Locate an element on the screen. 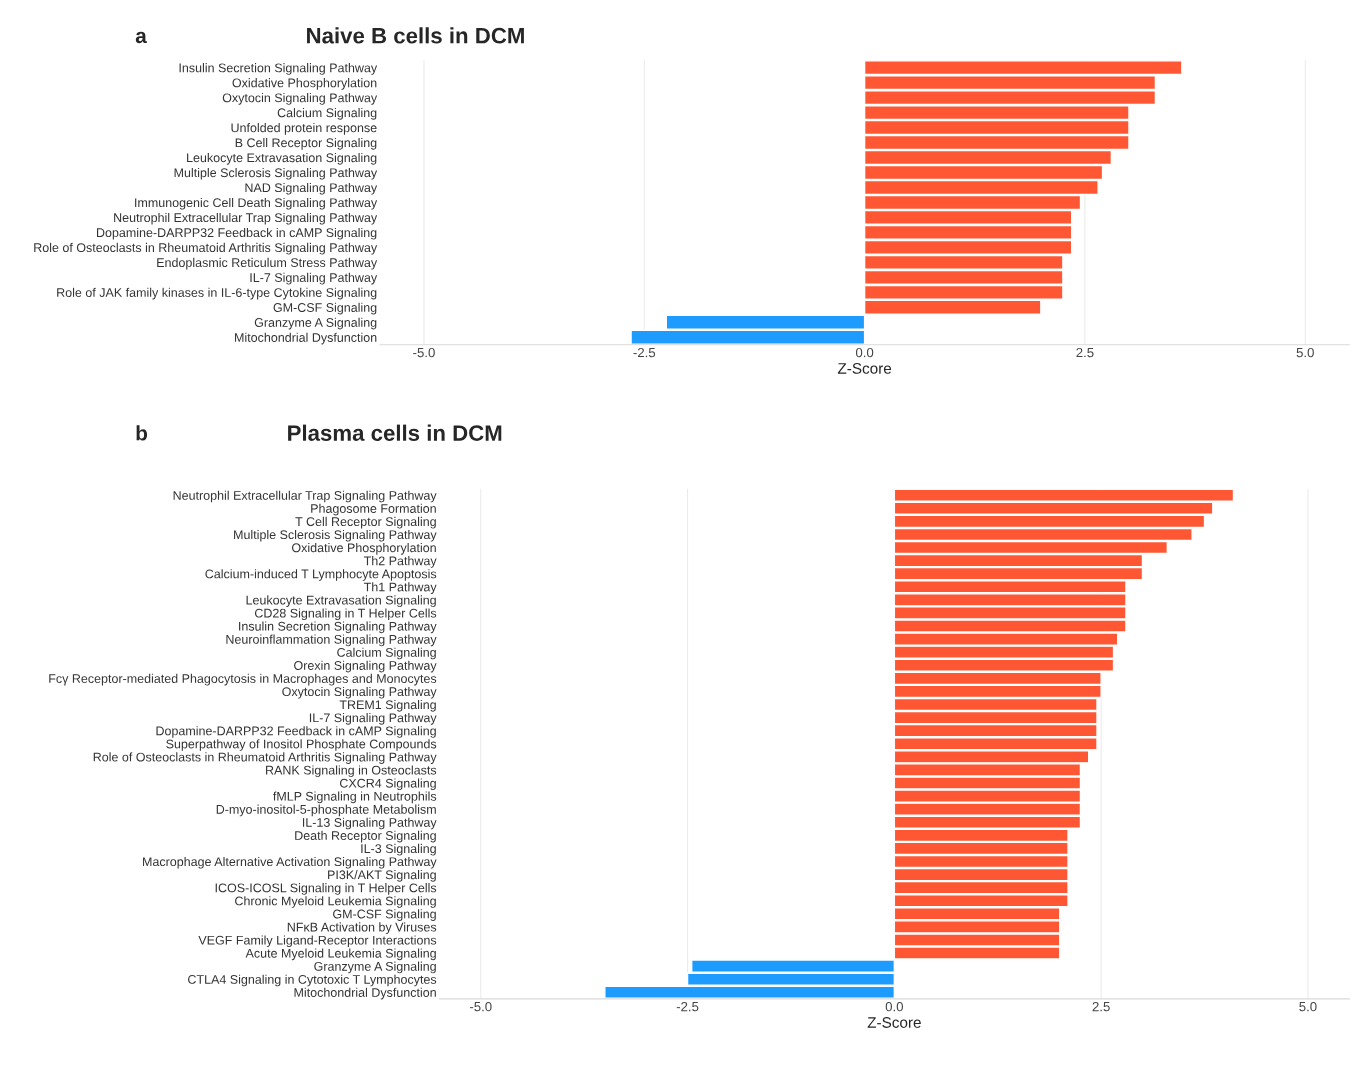 This screenshot has width=1352, height=1074. y-tick-label: Phagosome Formation is located at coordinates (373, 509).